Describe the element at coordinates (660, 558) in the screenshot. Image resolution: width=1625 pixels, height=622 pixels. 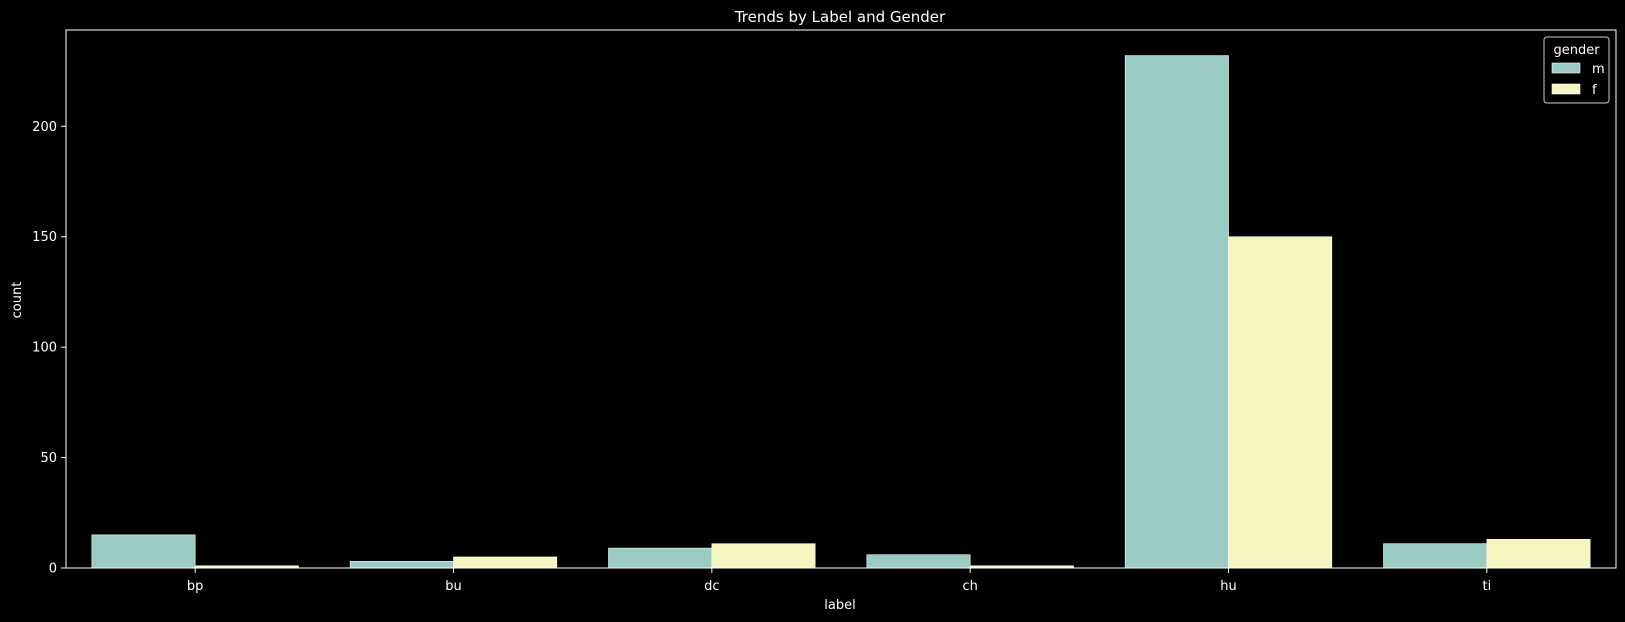
I see `bar-m-dc` at that location.